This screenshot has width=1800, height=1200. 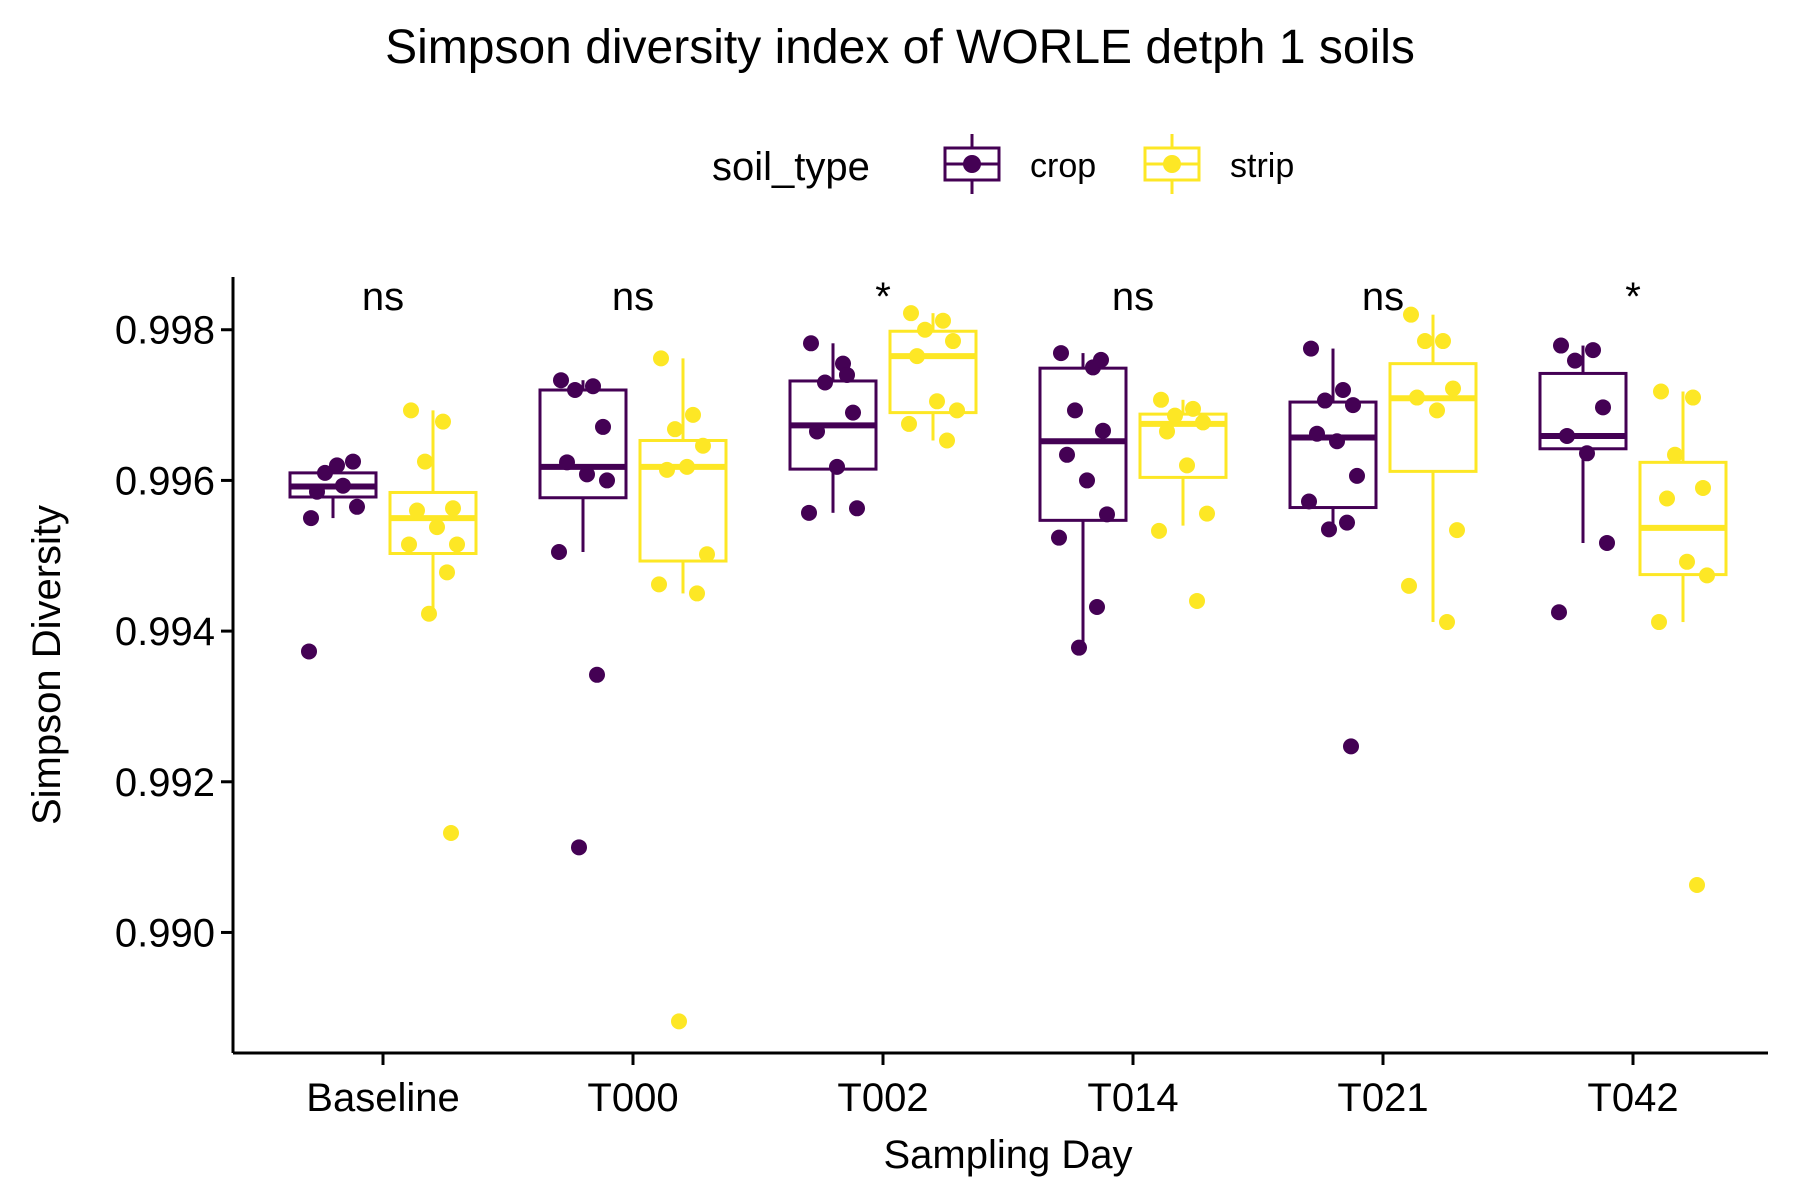 What do you see at coordinates (165, 783) in the screenshot?
I see `y-tick-label: 0.992` at bounding box center [165, 783].